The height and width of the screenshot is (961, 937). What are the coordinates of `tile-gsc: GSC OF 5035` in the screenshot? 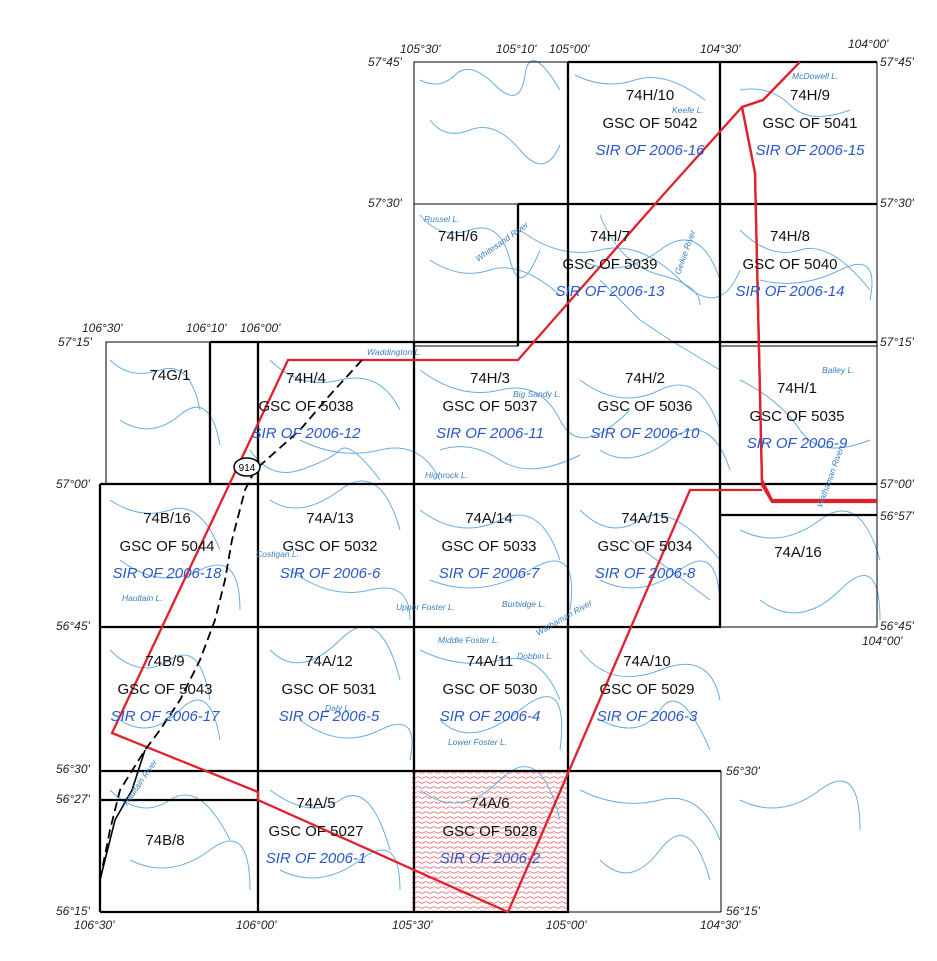 It's located at (796, 416).